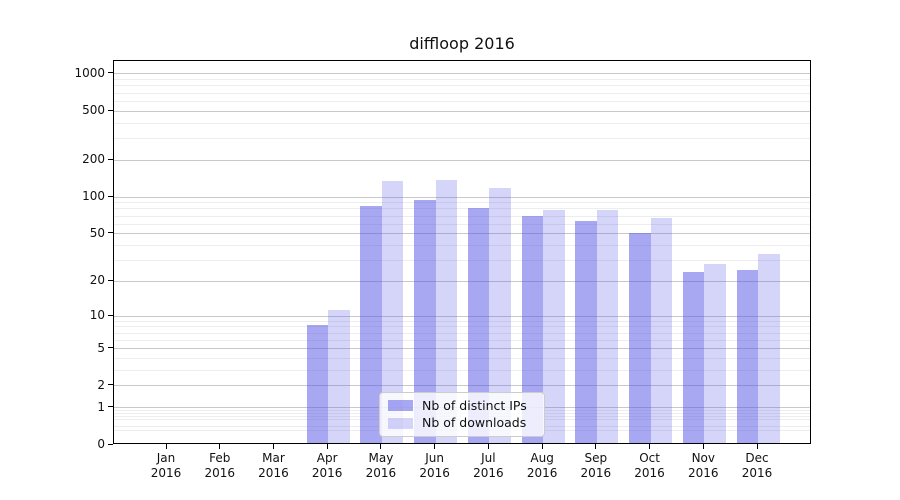 The width and height of the screenshot is (900, 500). Describe the element at coordinates (488, 465) in the screenshot. I see `x-tick-label: Jul 2016` at that location.